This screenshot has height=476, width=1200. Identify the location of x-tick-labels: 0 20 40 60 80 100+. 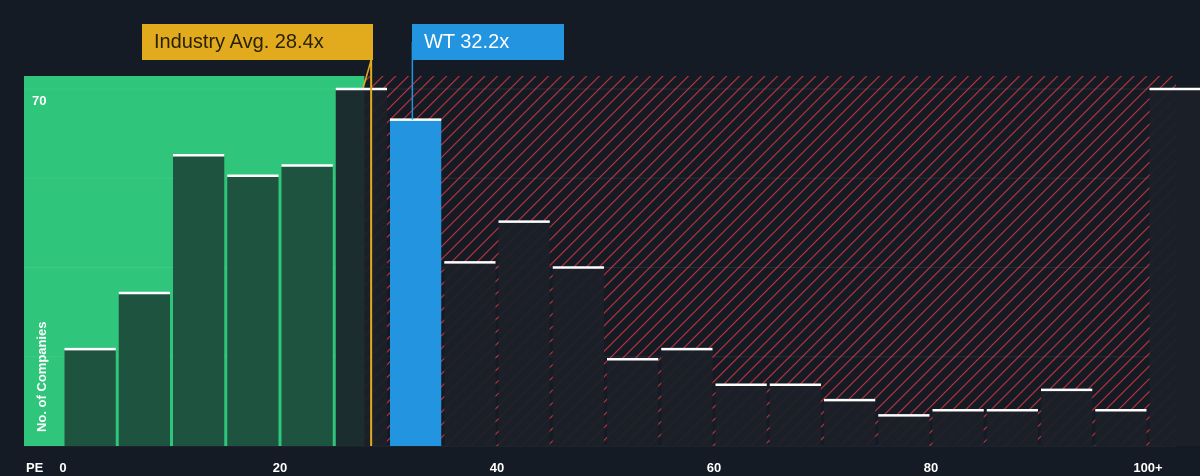
(611, 467).